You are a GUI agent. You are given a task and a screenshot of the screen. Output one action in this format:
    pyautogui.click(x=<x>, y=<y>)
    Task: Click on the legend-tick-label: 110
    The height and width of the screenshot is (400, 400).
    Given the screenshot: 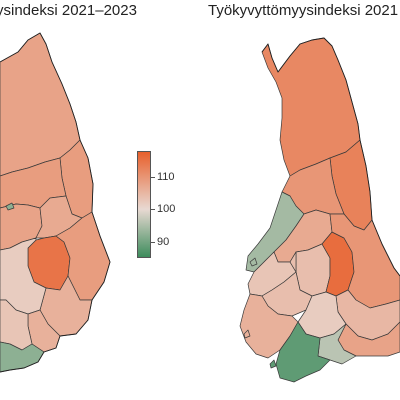 What is the action you would take?
    pyautogui.click(x=166, y=176)
    